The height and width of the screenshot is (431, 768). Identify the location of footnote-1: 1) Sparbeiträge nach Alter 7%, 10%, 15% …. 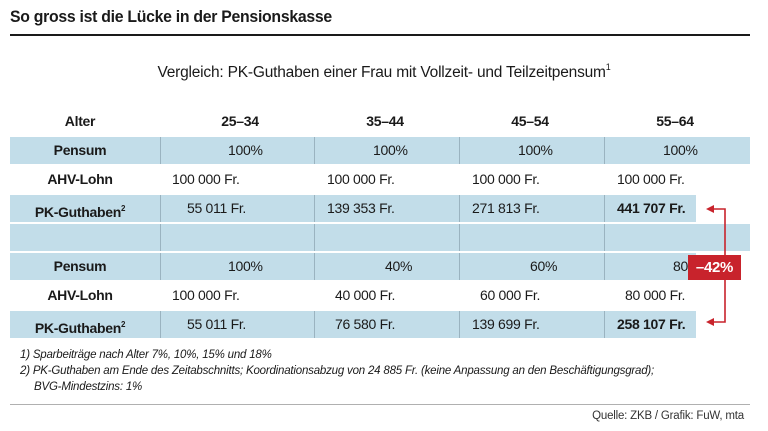
(146, 355).